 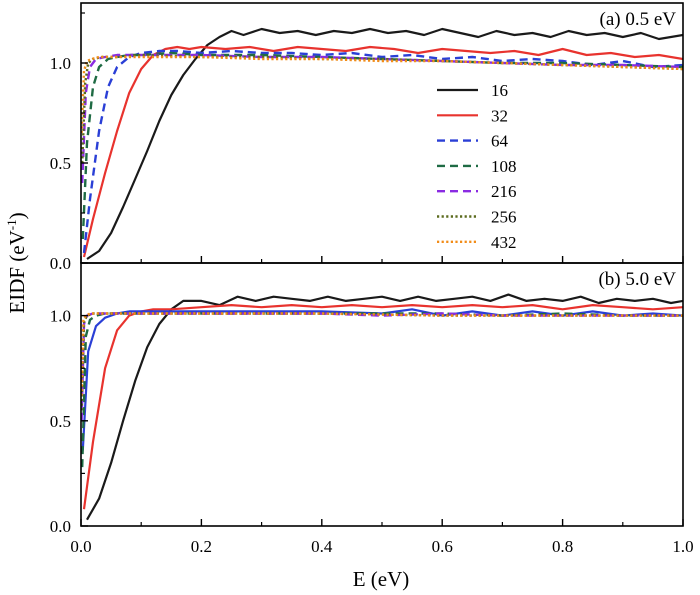 What do you see at coordinates (500, 141) in the screenshot?
I see `legend-label: 64` at bounding box center [500, 141].